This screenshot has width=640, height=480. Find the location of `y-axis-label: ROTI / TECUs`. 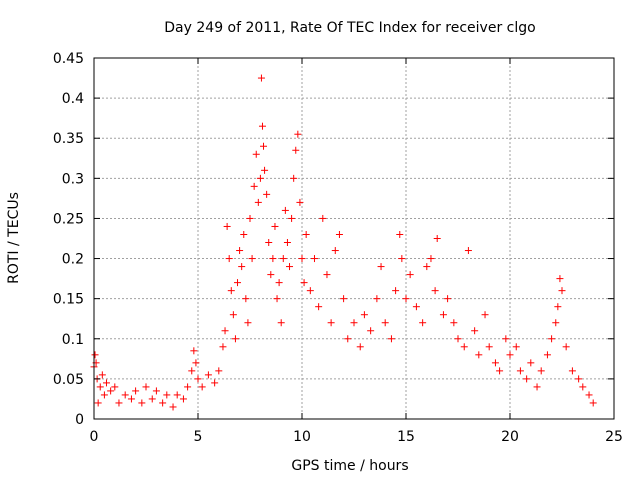

y-axis-label: ROTI / TECUs is located at coordinates (14, 238).